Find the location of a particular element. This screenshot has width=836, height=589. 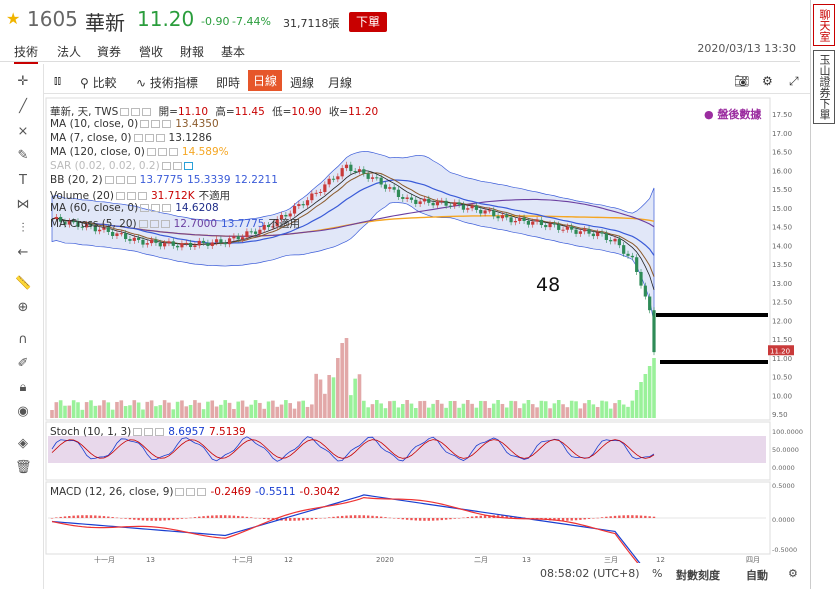

gear-icon: ⚙ is located at coordinates (767, 81).